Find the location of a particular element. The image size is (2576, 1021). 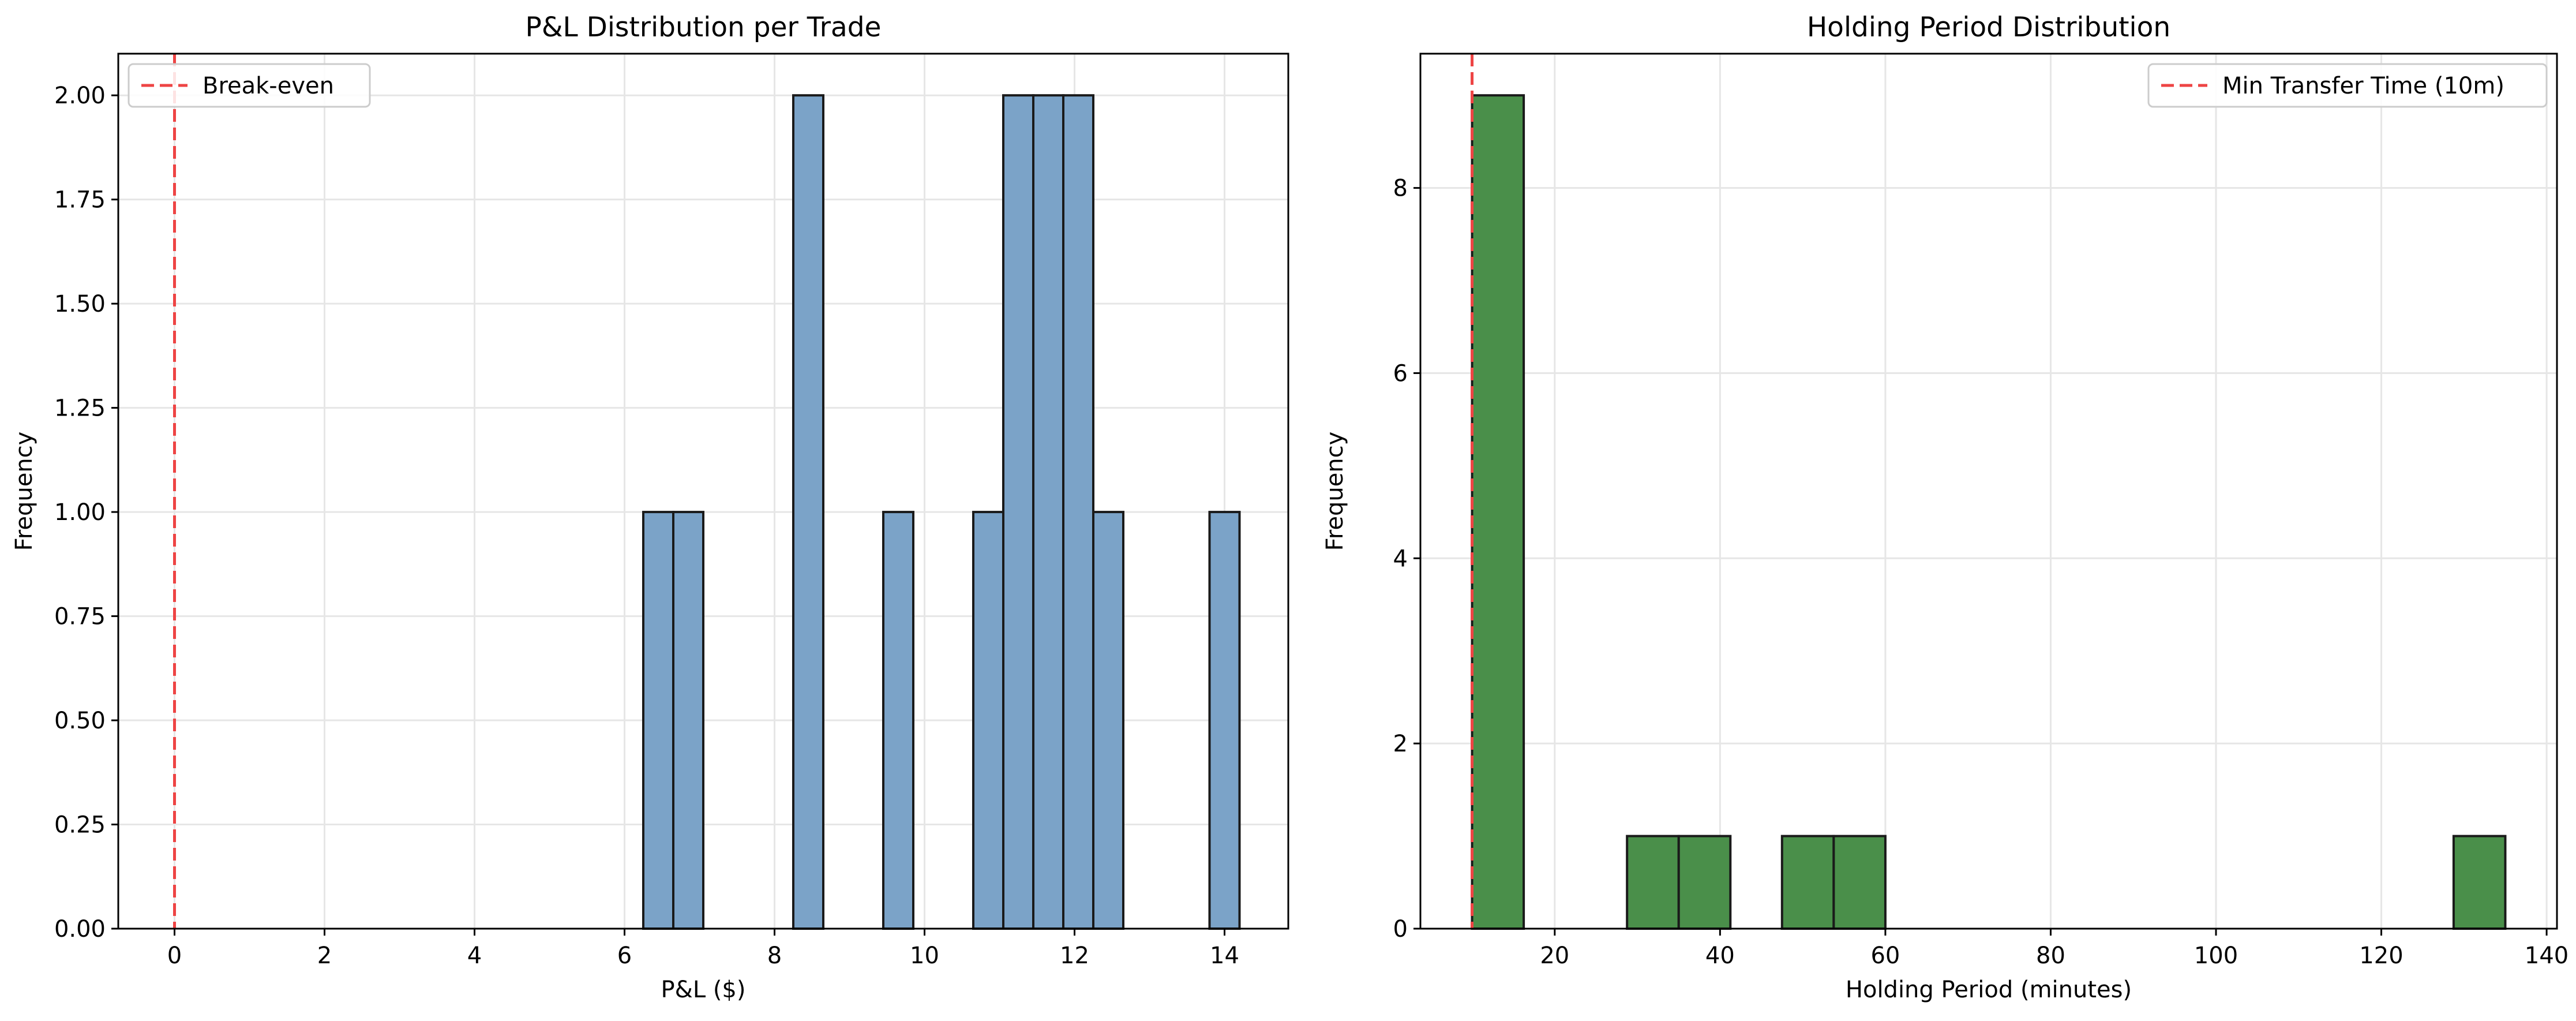

holding-ytick-label-0: 0 is located at coordinates (1400, 930).